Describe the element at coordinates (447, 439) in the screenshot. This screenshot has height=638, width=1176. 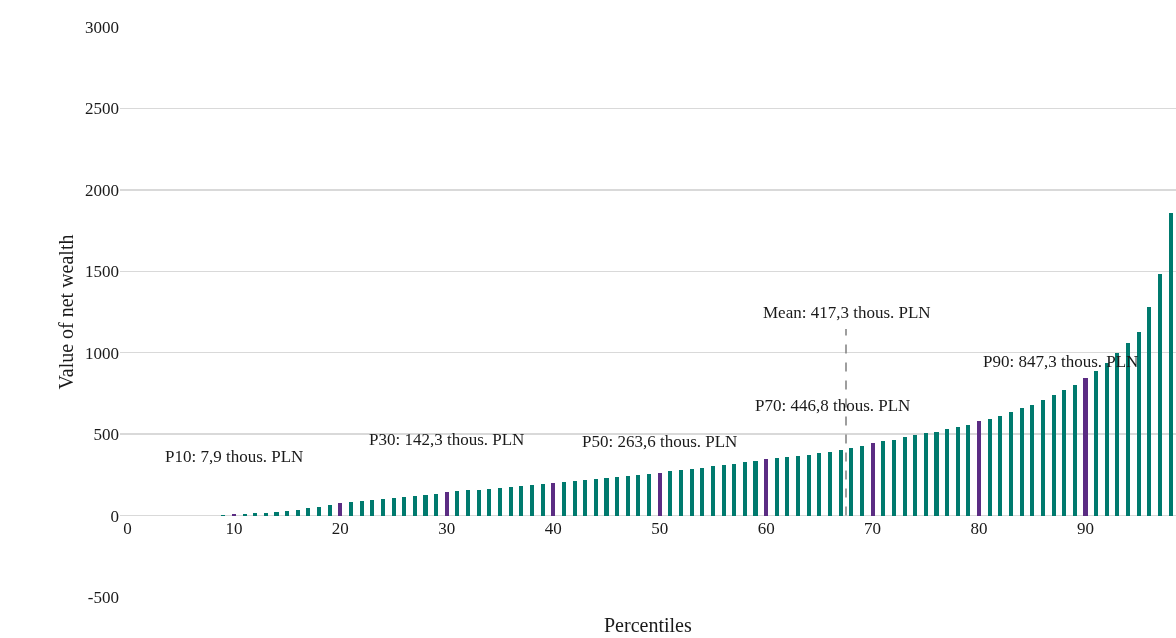
I see `annotation: P30: 142,3 thous. PLN` at that location.